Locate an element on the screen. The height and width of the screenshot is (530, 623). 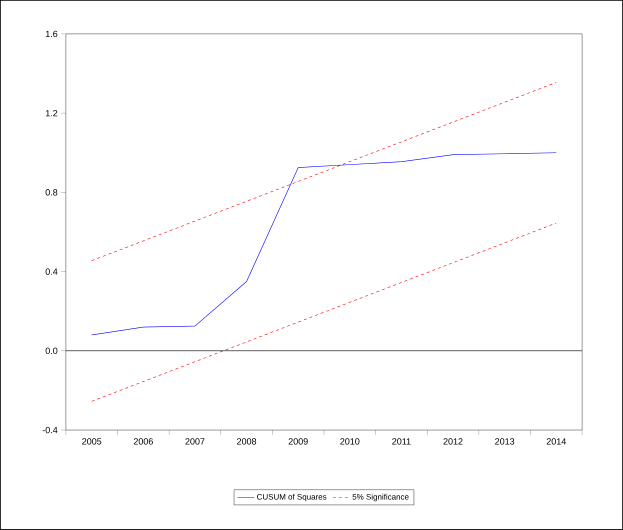
x-tick-label: 2006 is located at coordinates (143, 441).